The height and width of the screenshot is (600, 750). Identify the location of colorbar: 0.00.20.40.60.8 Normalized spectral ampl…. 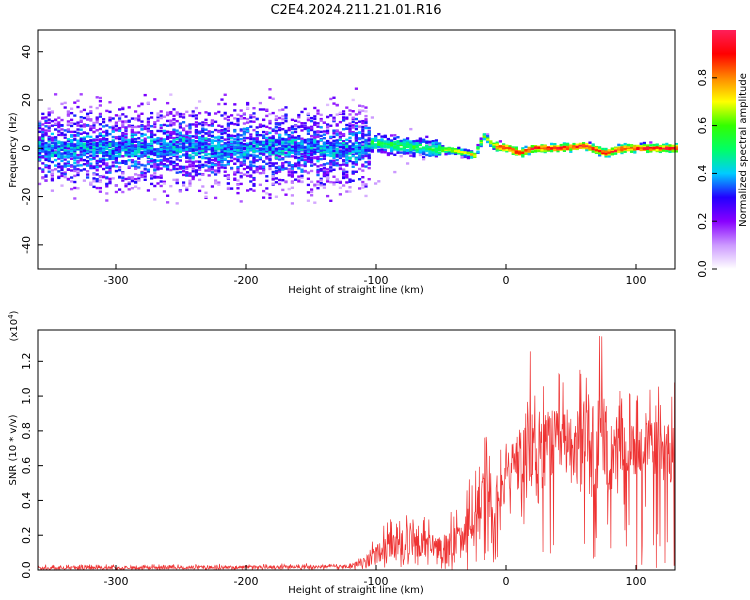
(722, 154).